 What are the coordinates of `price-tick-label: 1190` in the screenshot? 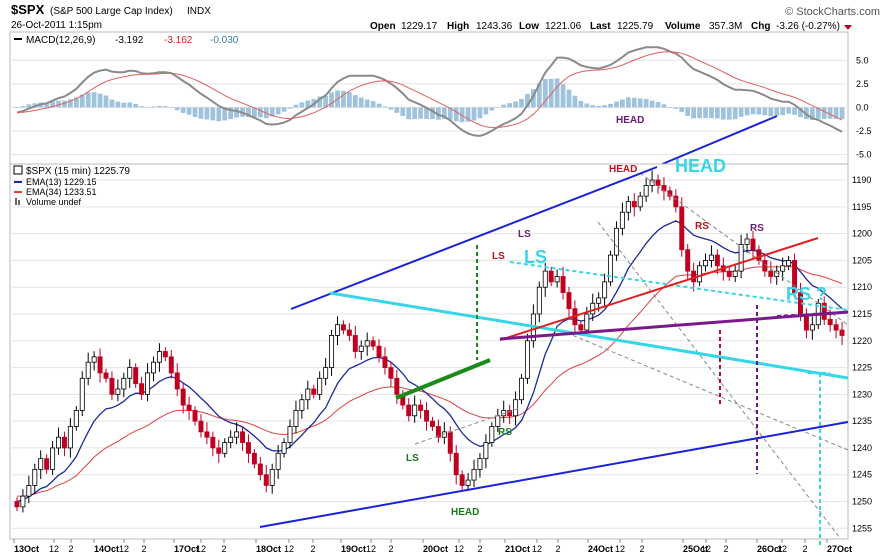 It's located at (861, 180).